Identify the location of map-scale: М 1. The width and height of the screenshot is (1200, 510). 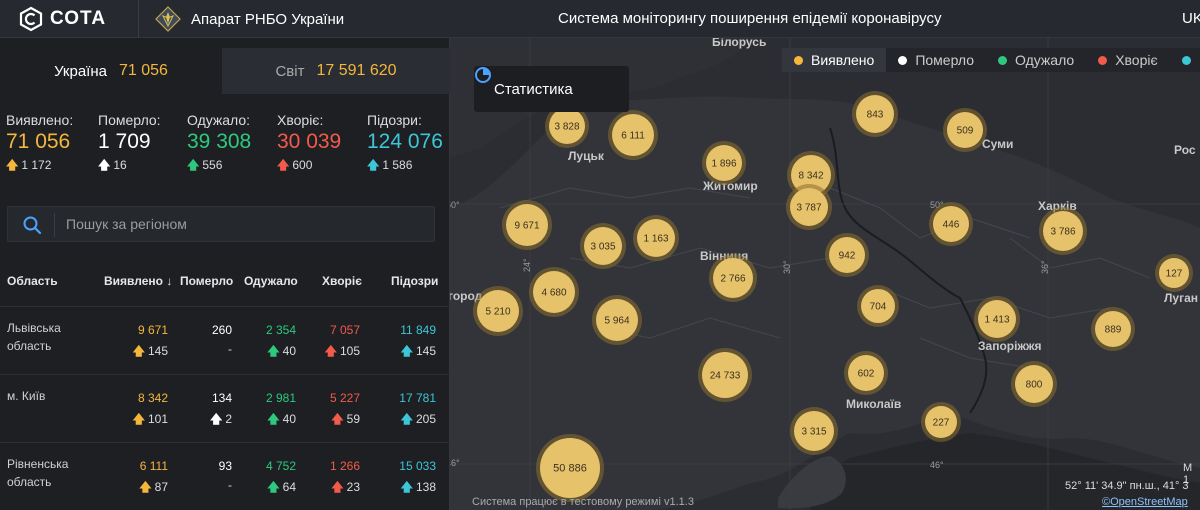
(1188, 474).